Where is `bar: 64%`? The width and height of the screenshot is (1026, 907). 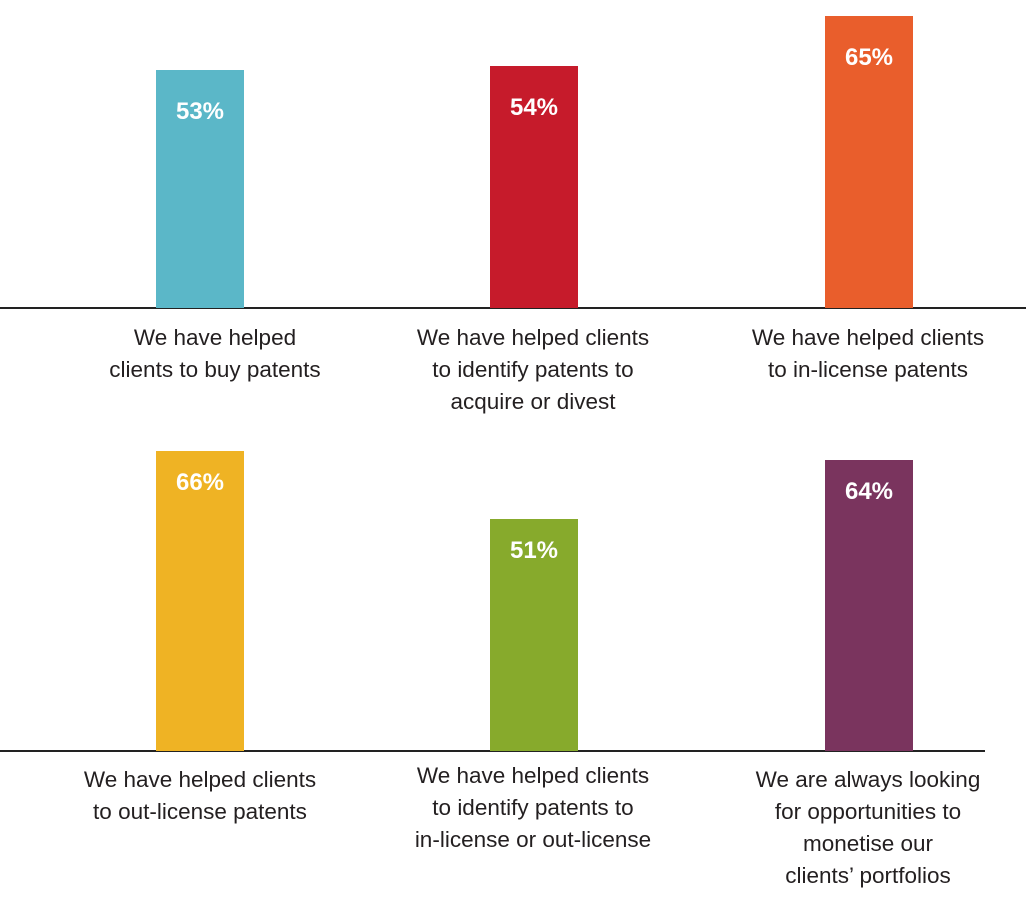 bar: 64% is located at coordinates (869, 605).